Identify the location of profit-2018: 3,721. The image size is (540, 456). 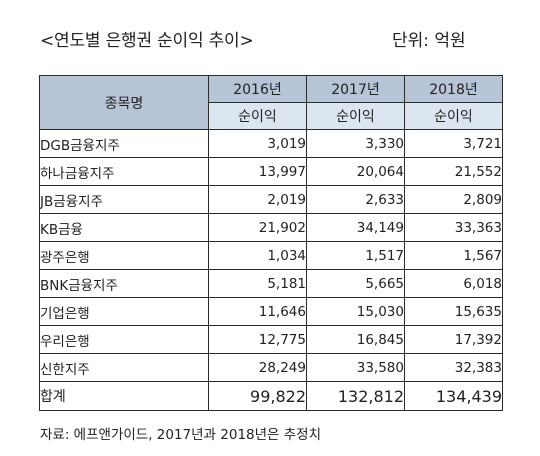
(453, 143).